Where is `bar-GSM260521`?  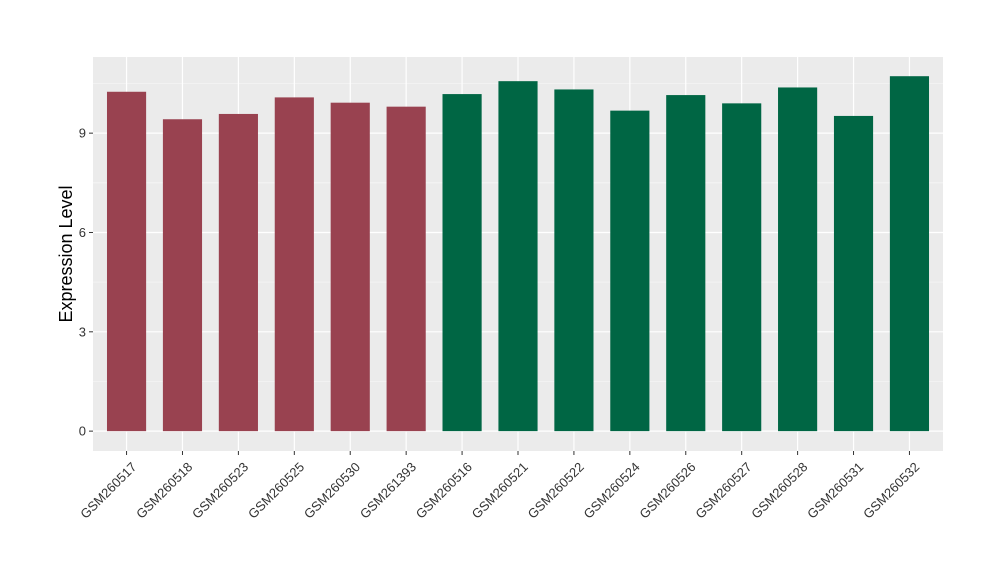 bar-GSM260521 is located at coordinates (518, 256).